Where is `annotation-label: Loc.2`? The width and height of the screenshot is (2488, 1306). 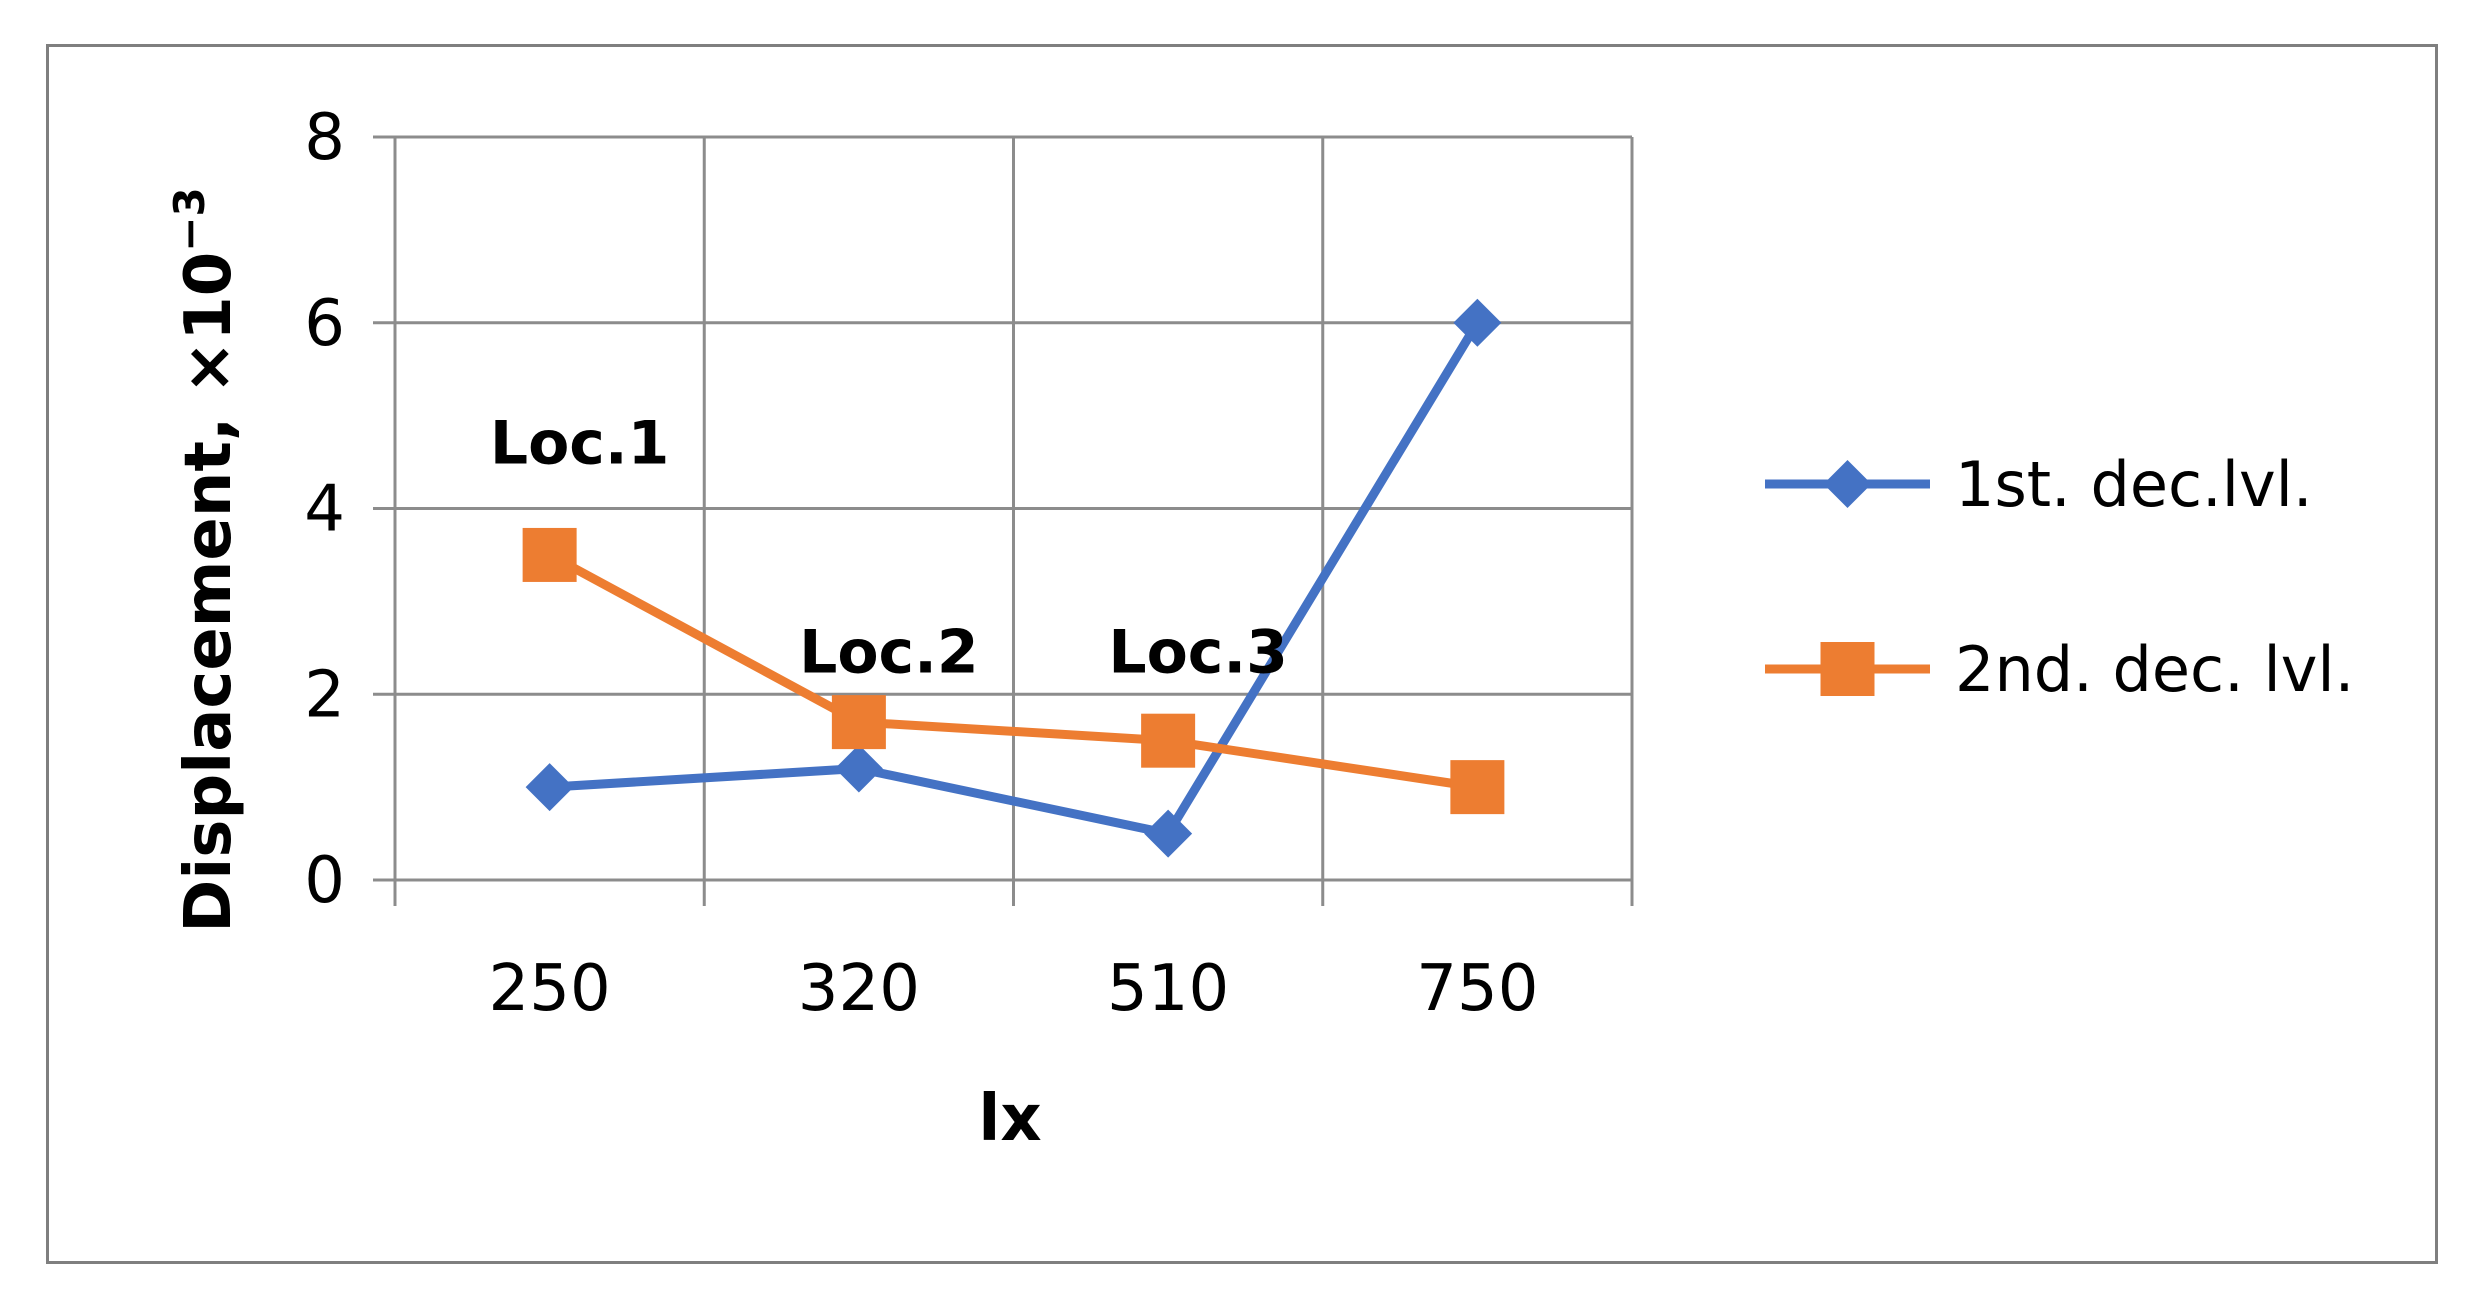
annotation-label: Loc.2 is located at coordinates (889, 652).